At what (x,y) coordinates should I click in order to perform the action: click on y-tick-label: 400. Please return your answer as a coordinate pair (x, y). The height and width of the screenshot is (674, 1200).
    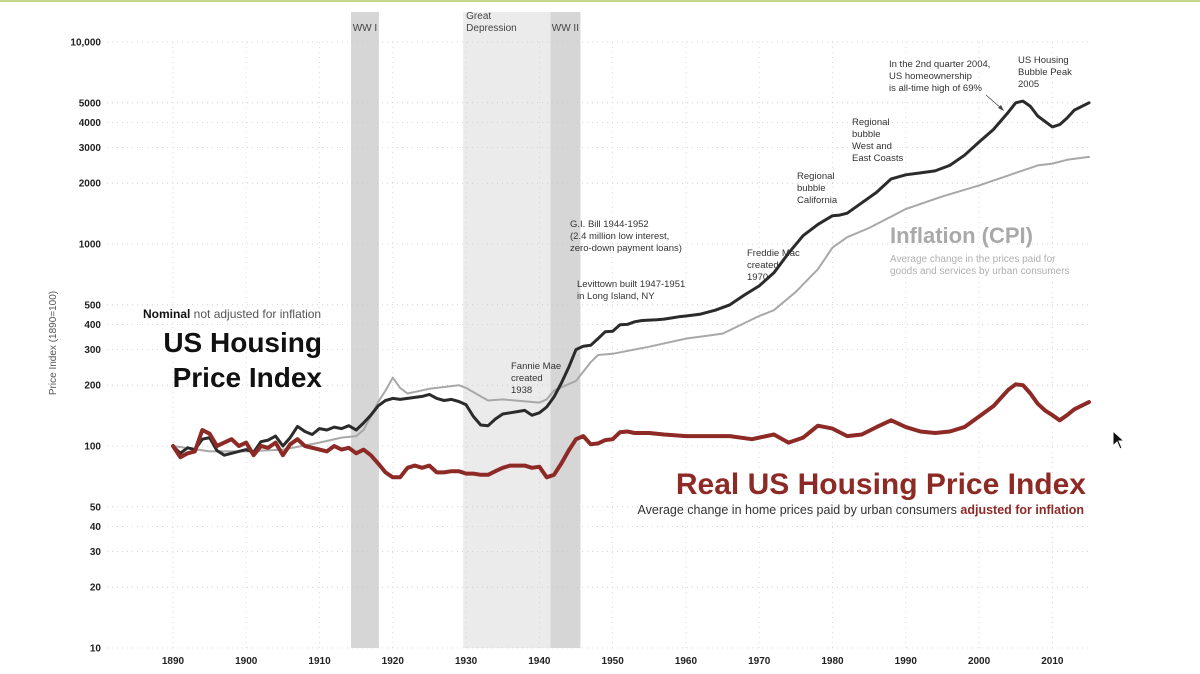
    Looking at the image, I should click on (92, 325).